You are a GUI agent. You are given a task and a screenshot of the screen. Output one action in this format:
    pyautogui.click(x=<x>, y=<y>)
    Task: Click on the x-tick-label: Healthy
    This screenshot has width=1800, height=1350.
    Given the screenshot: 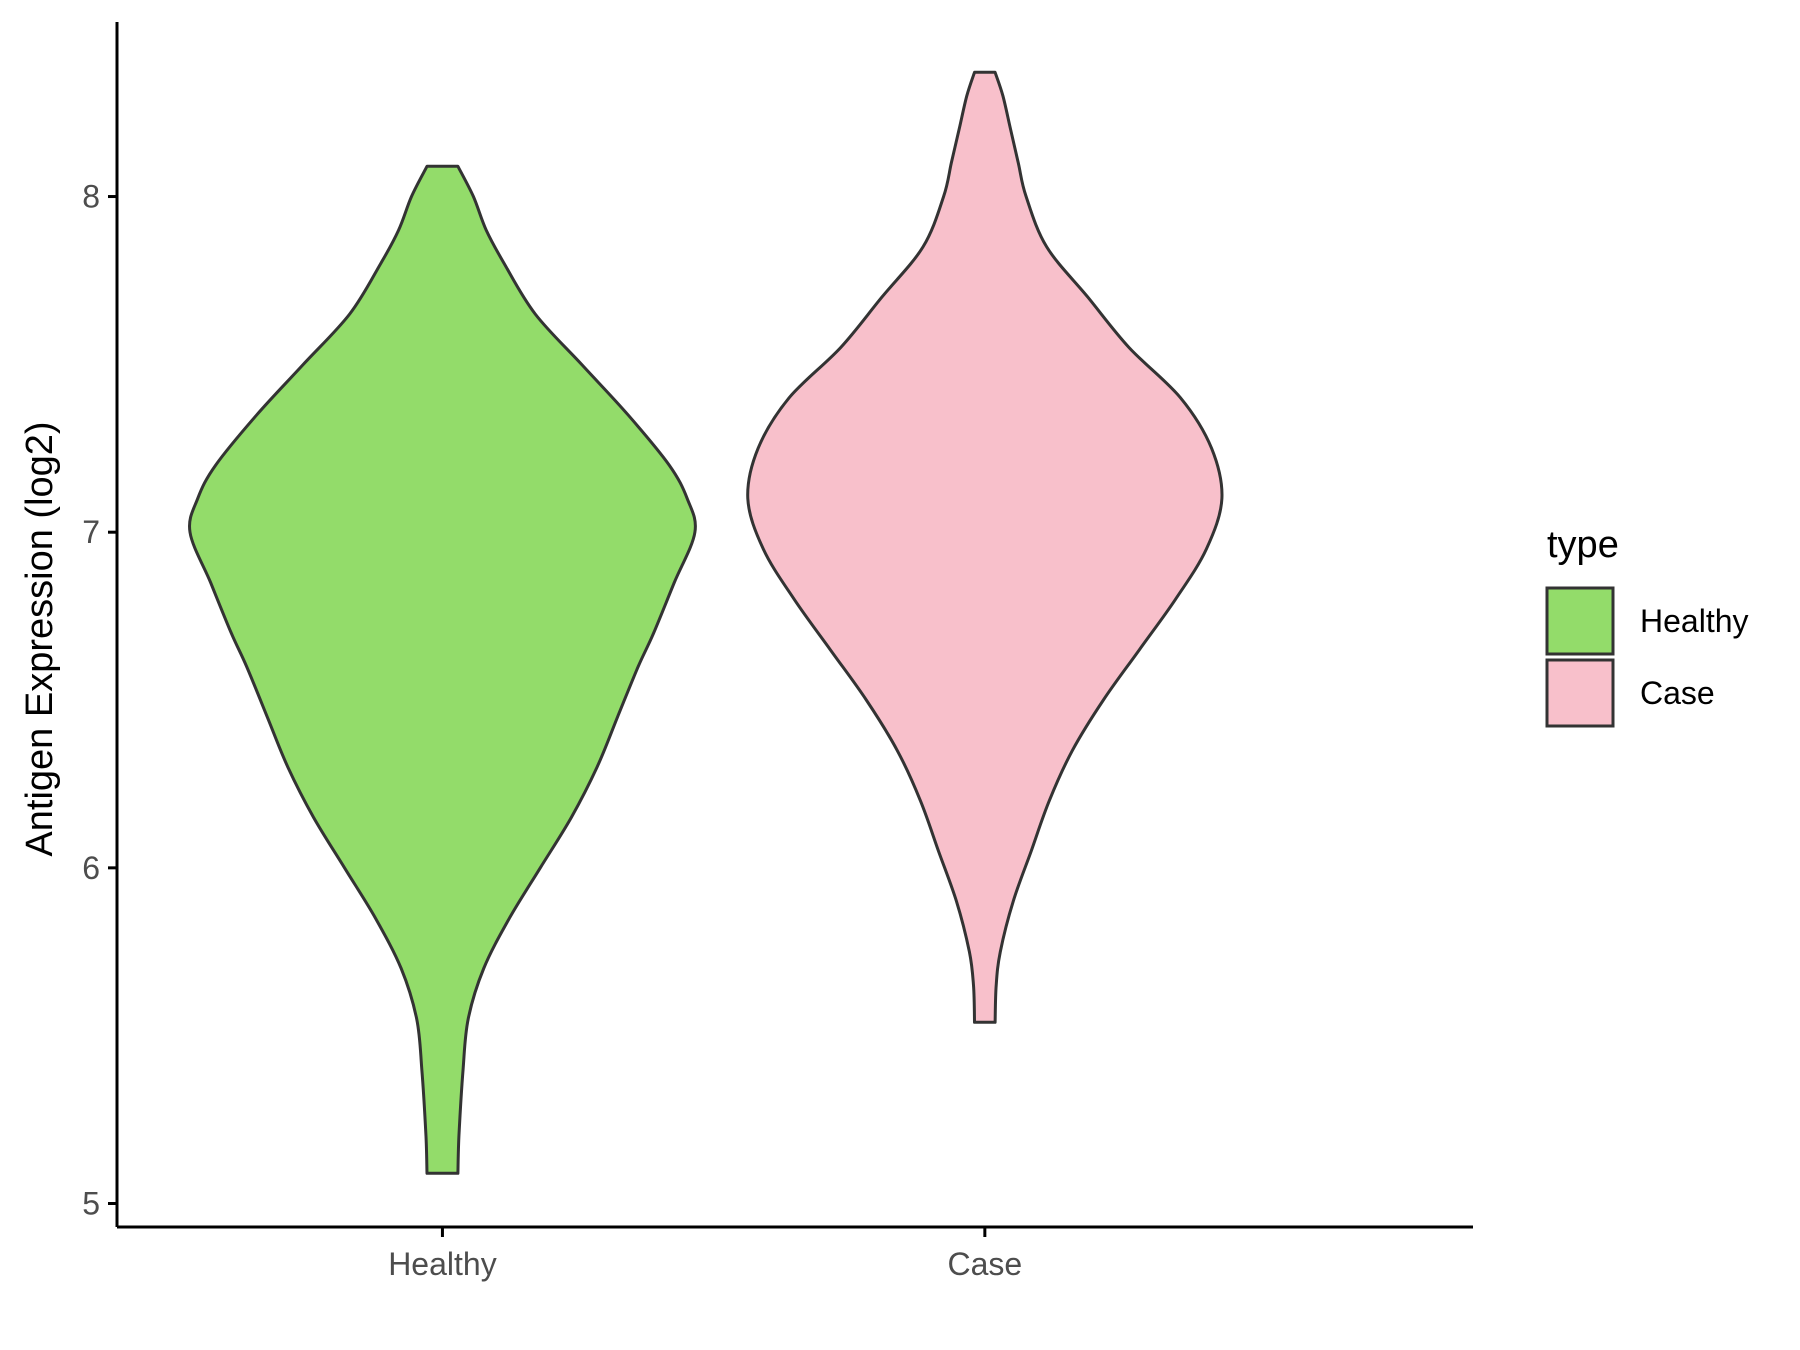 What is the action you would take?
    pyautogui.click(x=442, y=1264)
    